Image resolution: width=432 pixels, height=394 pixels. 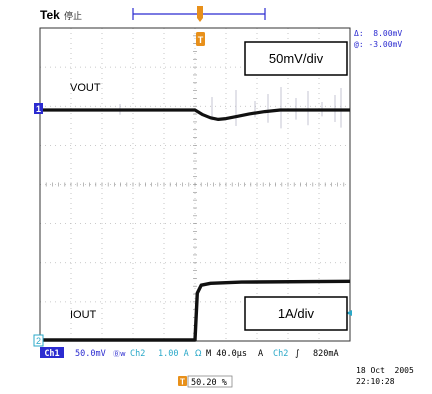 I want to click on iout-scale-box: 1A/div, so click(x=296, y=313).